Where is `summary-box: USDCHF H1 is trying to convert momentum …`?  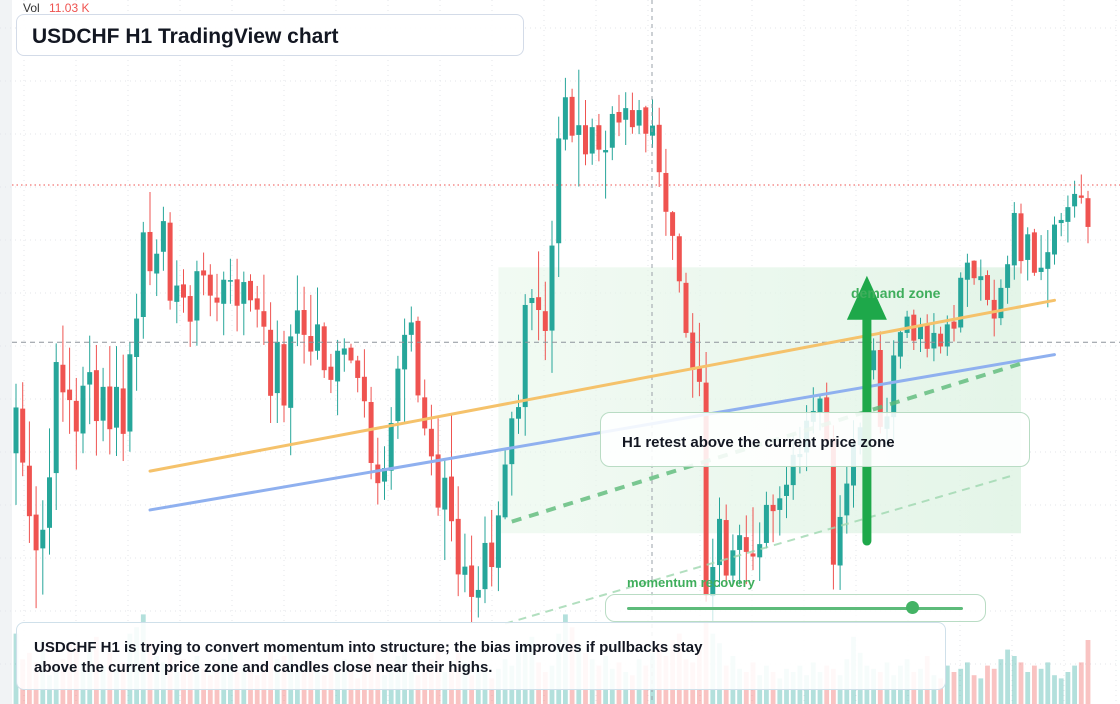 summary-box: USDCHF H1 is trying to convert momentum … is located at coordinates (481, 656).